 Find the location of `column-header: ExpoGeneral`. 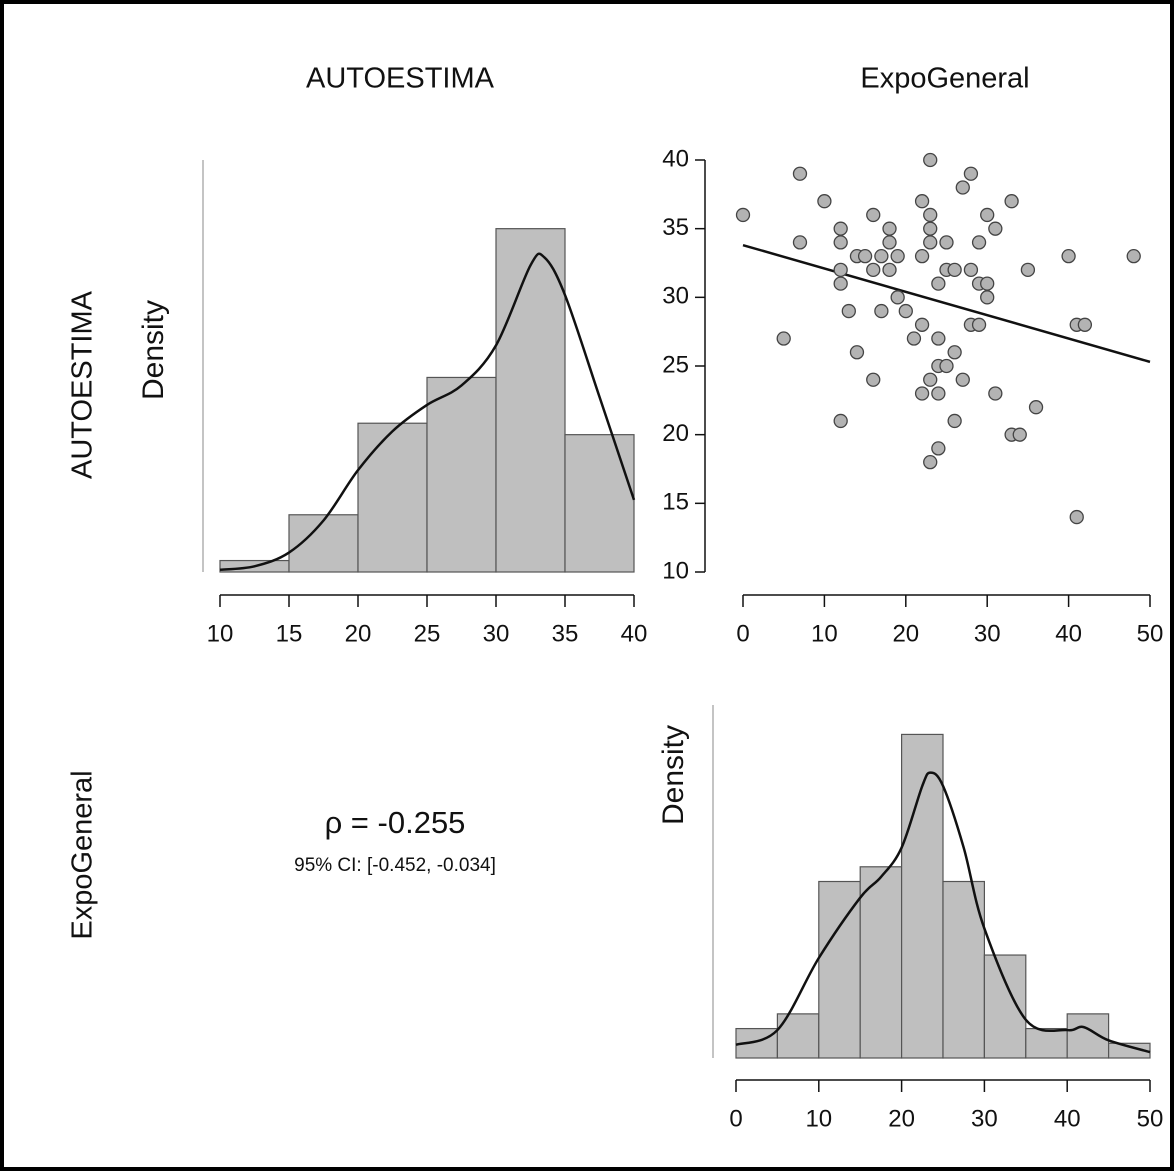

column-header: ExpoGeneral is located at coordinates (944, 79).